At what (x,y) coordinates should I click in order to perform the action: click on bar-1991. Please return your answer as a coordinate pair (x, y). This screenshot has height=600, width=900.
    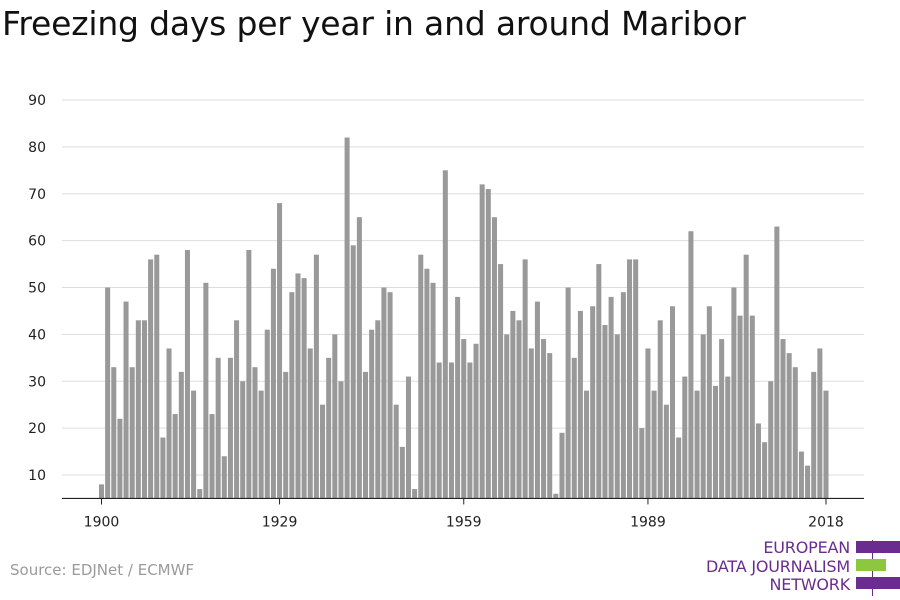
    Looking at the image, I should click on (660, 409).